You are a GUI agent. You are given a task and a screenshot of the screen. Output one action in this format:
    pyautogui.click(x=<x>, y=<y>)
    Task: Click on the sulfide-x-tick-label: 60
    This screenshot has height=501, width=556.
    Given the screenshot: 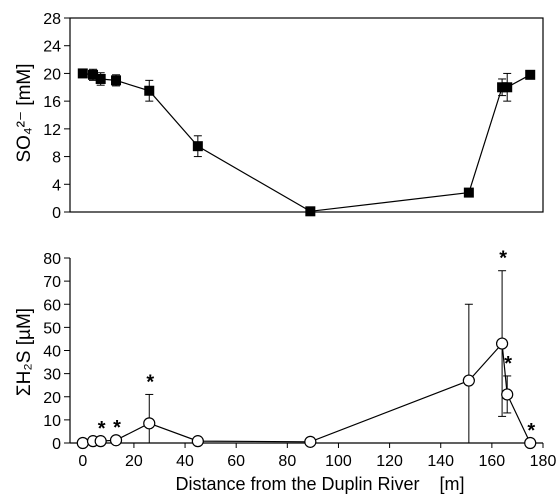 What is the action you would take?
    pyautogui.click(x=236, y=461)
    